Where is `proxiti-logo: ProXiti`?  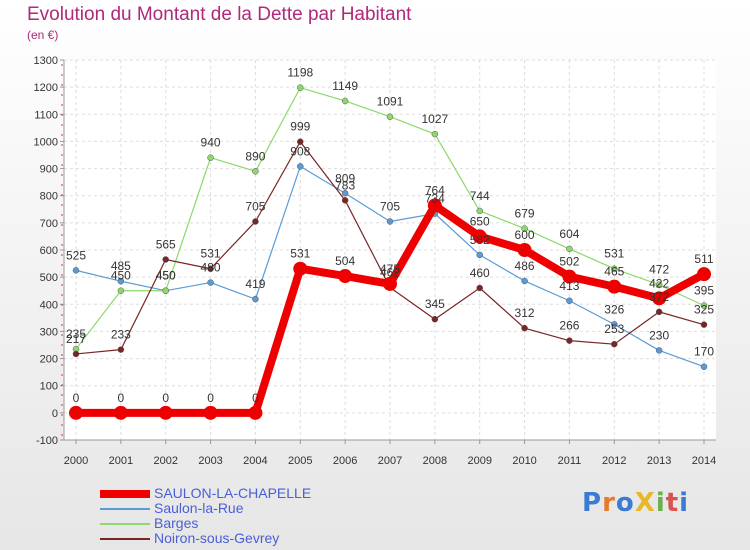
proxiti-logo: ProXiti is located at coordinates (635, 503).